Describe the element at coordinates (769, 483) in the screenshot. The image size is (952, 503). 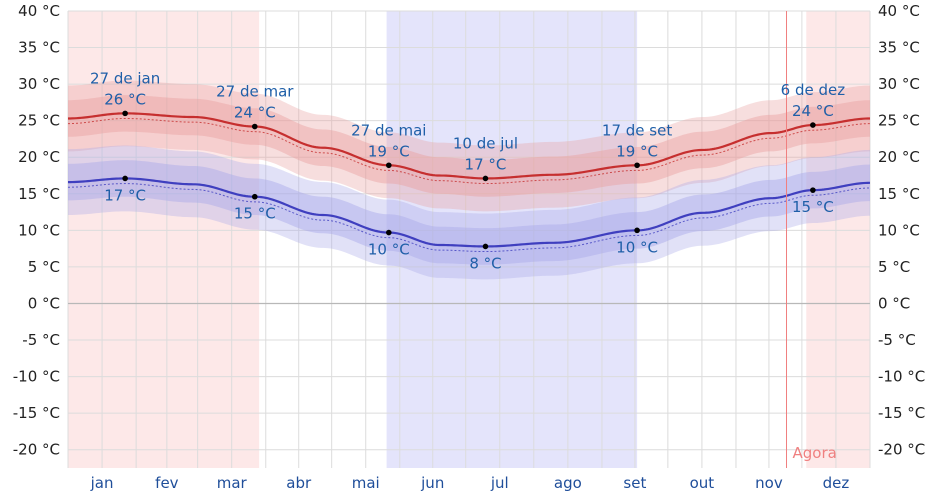
I see `month-label-nov: nov` at that location.